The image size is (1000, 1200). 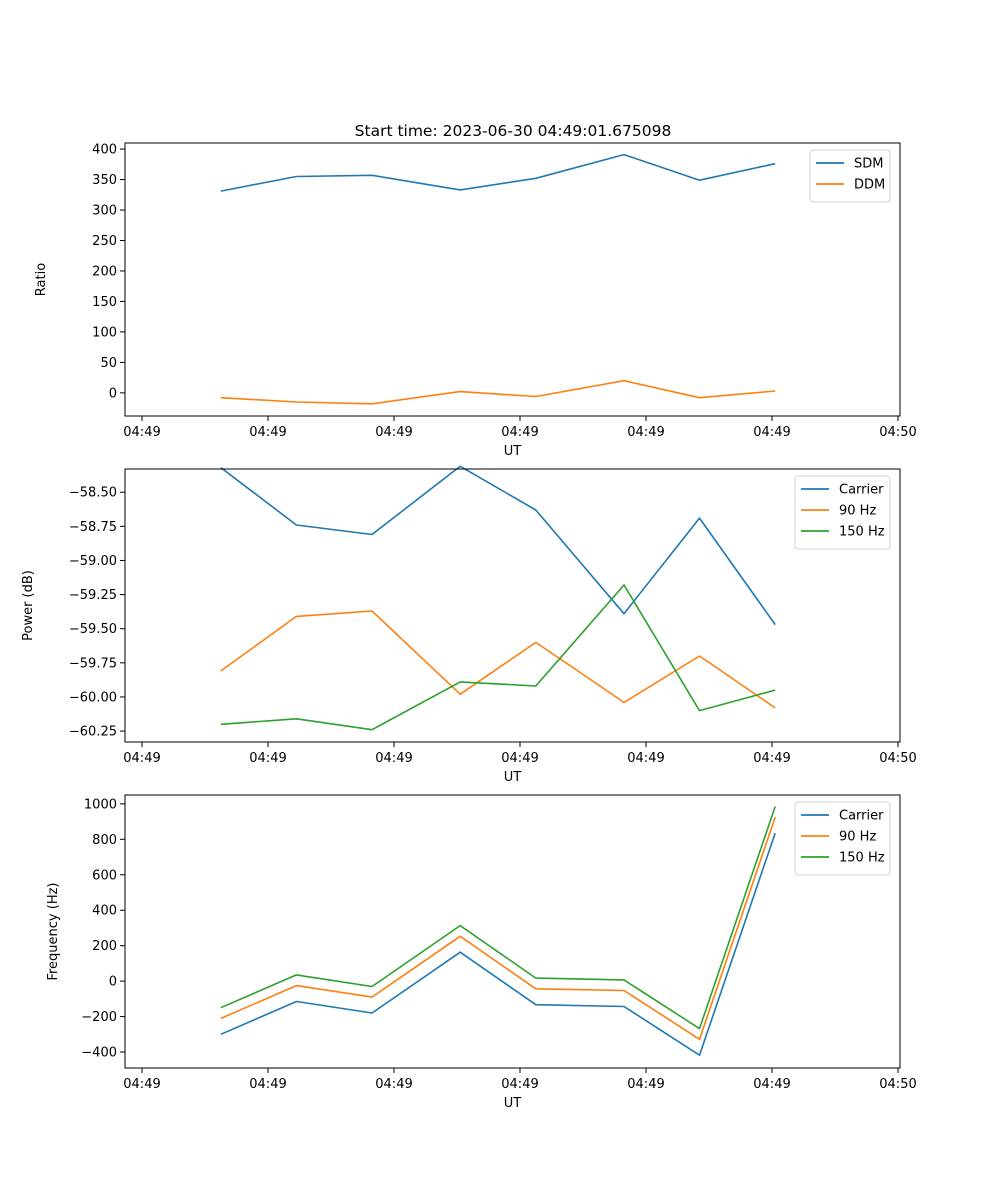 I want to click on y-tick-label: 1000, so click(x=100, y=804).